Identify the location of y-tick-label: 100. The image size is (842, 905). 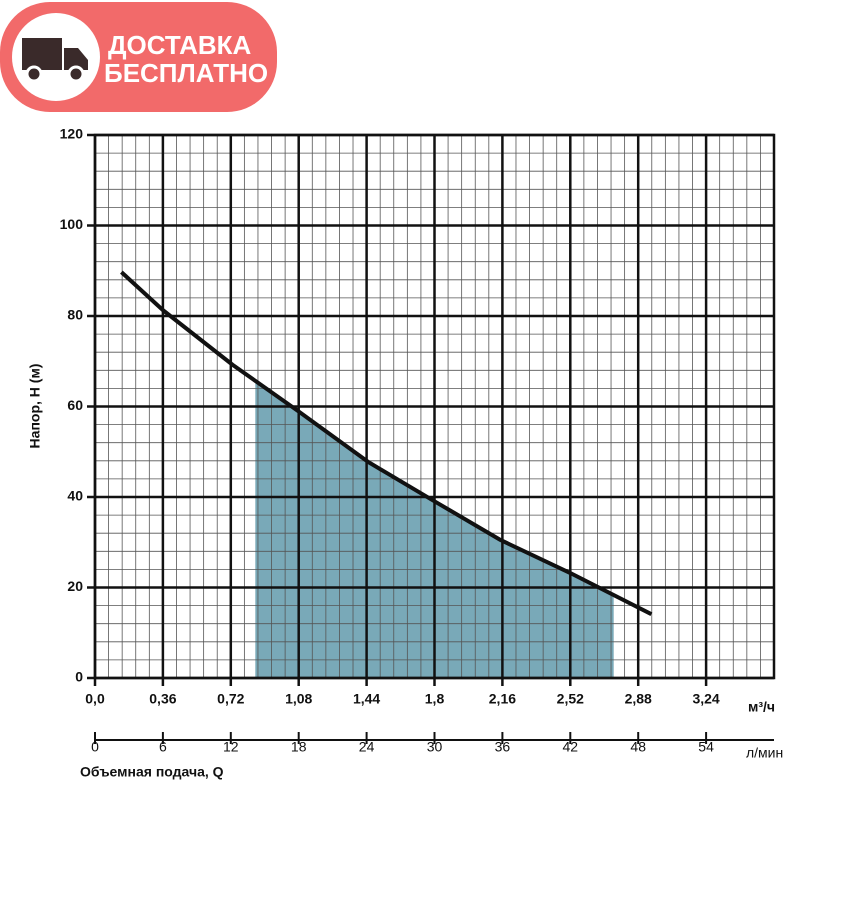
(72, 224).